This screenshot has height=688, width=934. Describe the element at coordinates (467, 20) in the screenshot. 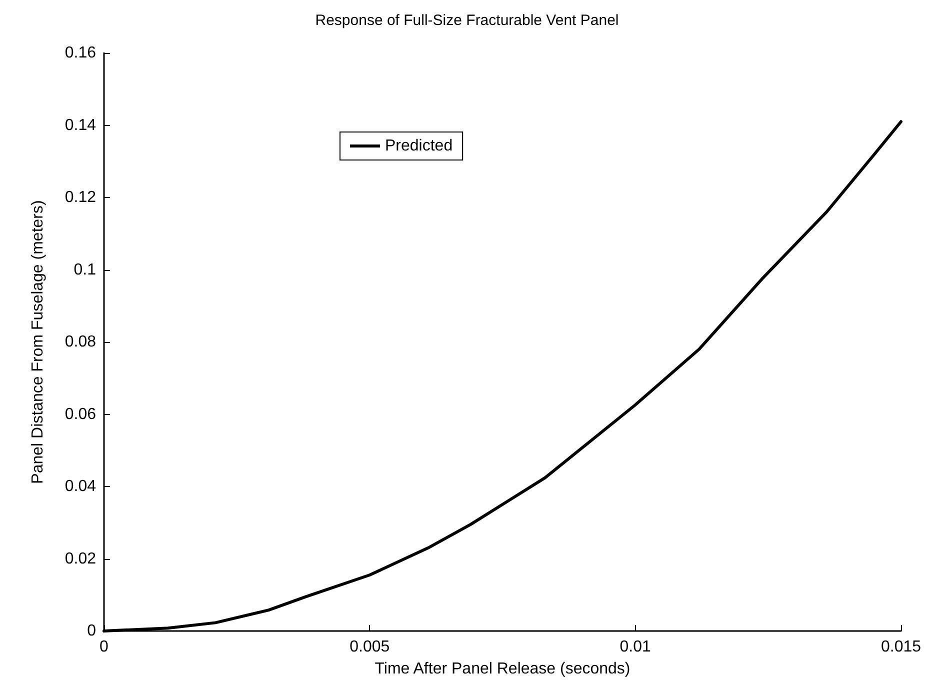

I see `chart-title: Response of Full-Size Fracturable Vent Panel` at that location.